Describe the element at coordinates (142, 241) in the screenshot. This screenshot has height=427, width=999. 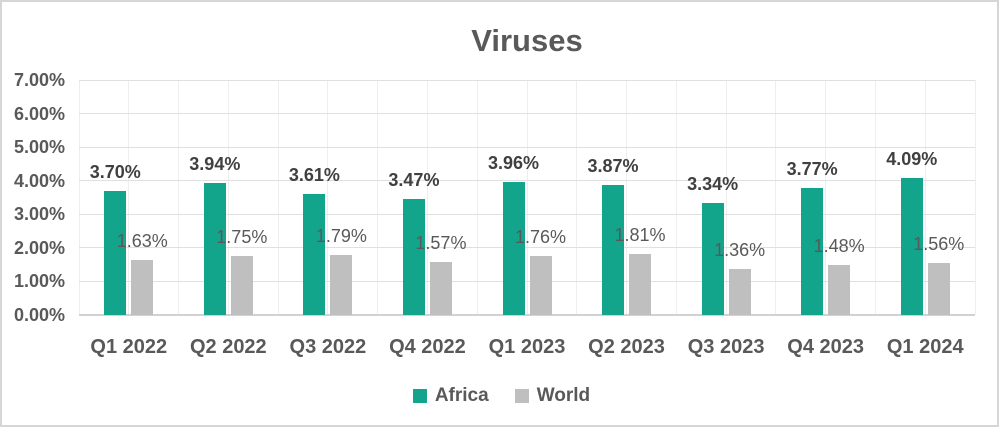
I see `data-label-world: 1.63%` at that location.